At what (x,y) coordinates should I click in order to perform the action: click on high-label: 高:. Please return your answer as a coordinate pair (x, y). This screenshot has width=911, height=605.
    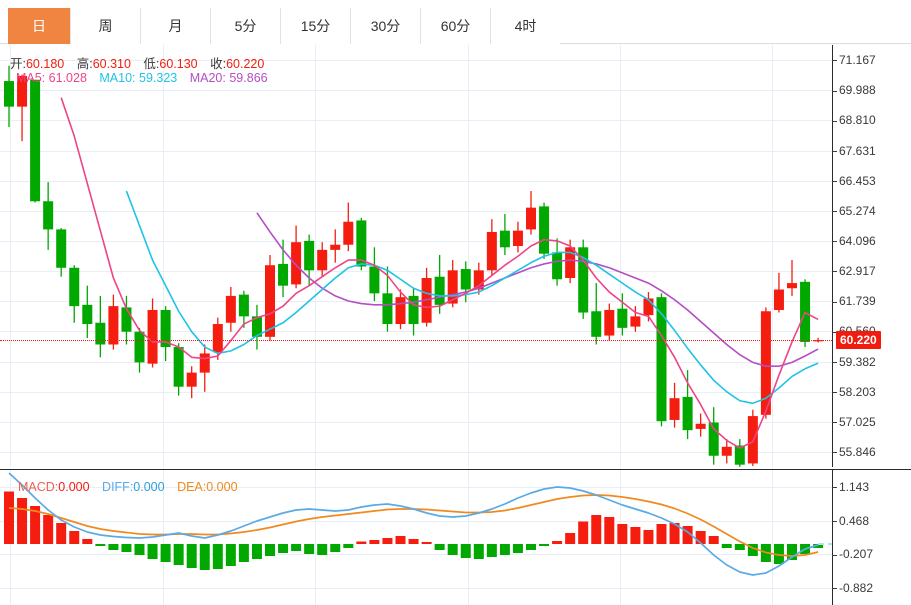
    Looking at the image, I should click on (84, 64).